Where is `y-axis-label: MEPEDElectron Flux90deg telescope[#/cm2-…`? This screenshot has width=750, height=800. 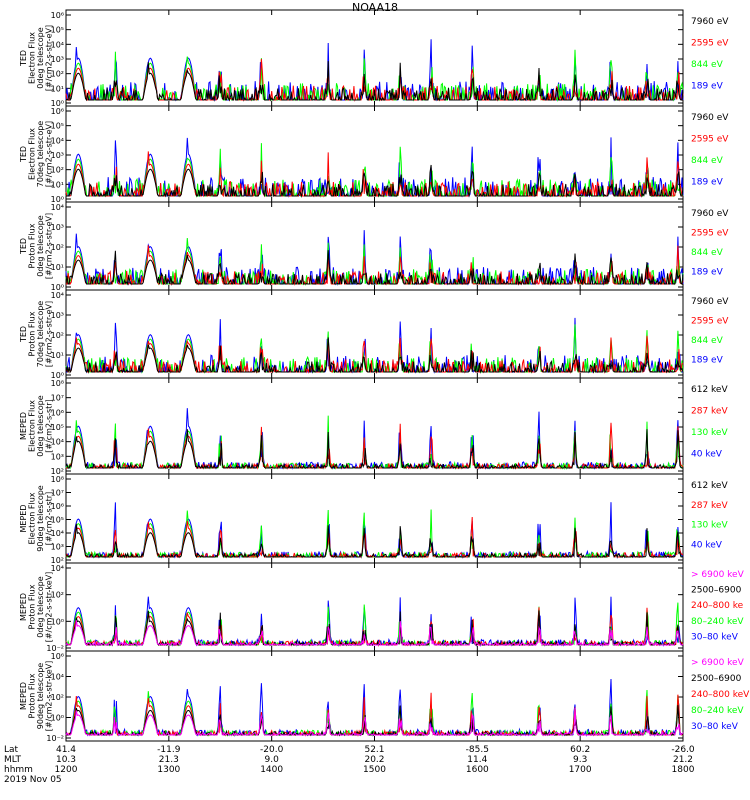 y-axis-label: MEPEDElectron Flux90deg telescope[#/cm2-… is located at coordinates (36, 518).